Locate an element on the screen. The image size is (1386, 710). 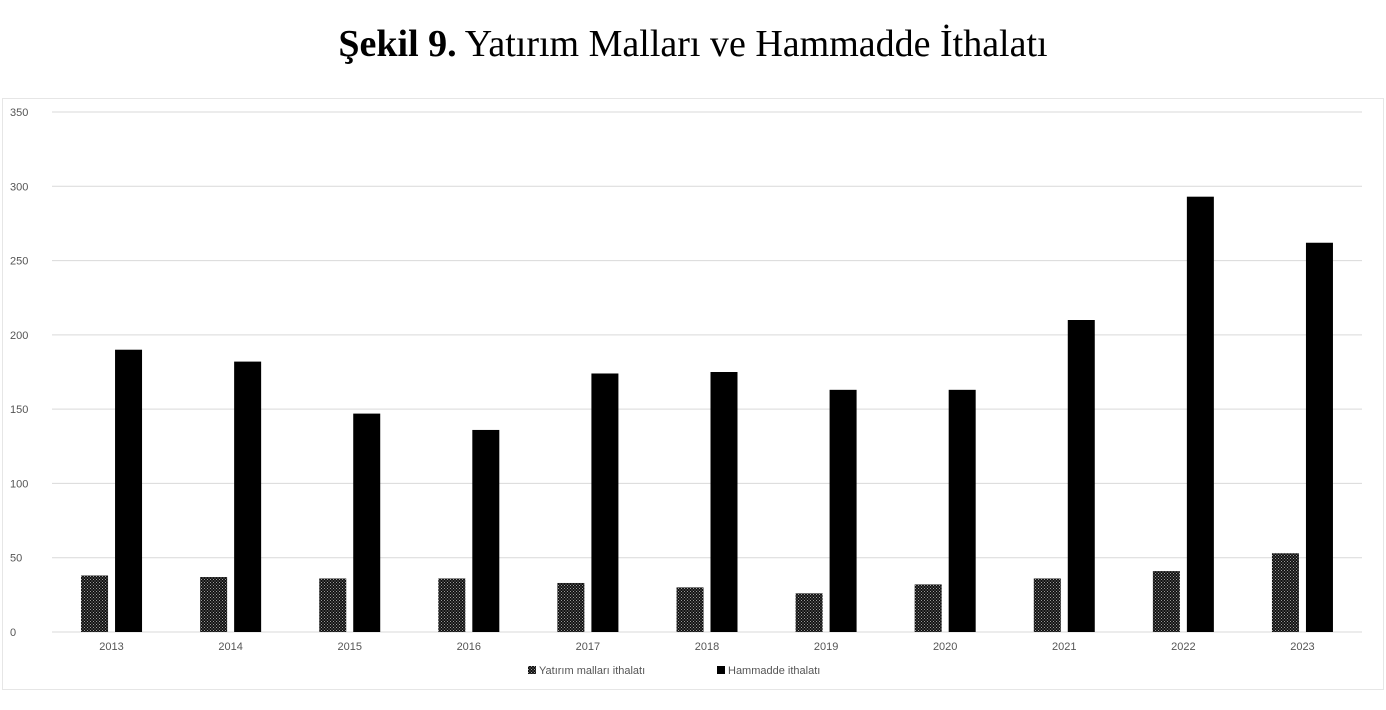
x-tick-label: 2020 is located at coordinates (945, 647).